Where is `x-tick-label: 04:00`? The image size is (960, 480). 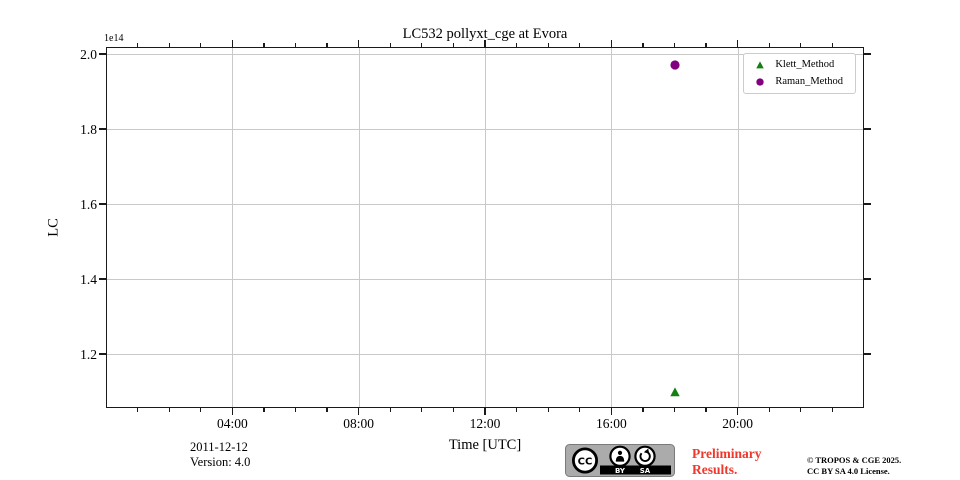
x-tick-label: 04:00 is located at coordinates (232, 423).